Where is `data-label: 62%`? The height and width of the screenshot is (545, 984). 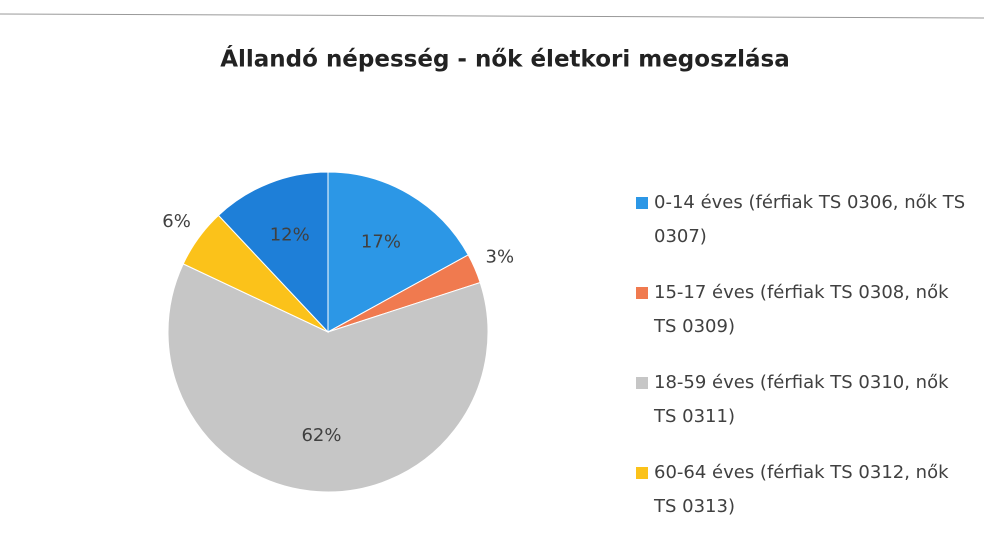 data-label: 62% is located at coordinates (321, 435).